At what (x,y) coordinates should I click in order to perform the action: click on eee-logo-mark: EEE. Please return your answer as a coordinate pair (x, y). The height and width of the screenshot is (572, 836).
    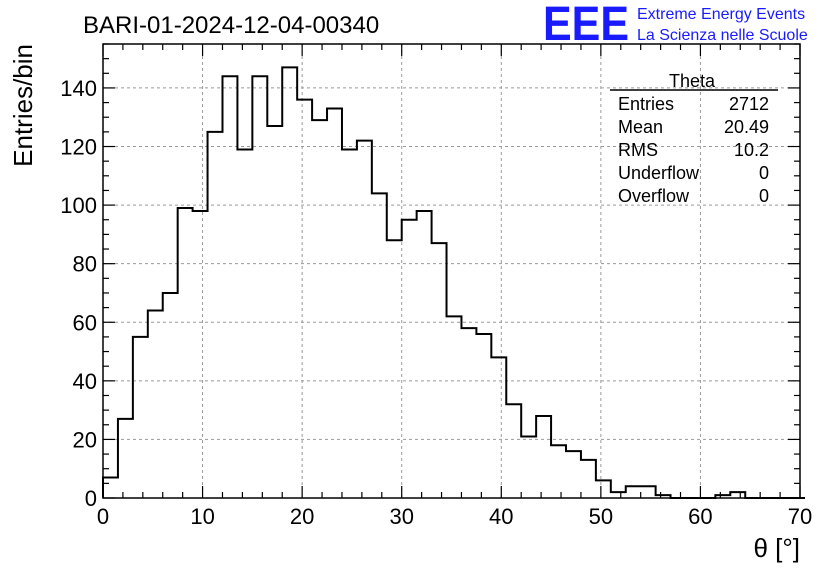
    Looking at the image, I should click on (586, 25).